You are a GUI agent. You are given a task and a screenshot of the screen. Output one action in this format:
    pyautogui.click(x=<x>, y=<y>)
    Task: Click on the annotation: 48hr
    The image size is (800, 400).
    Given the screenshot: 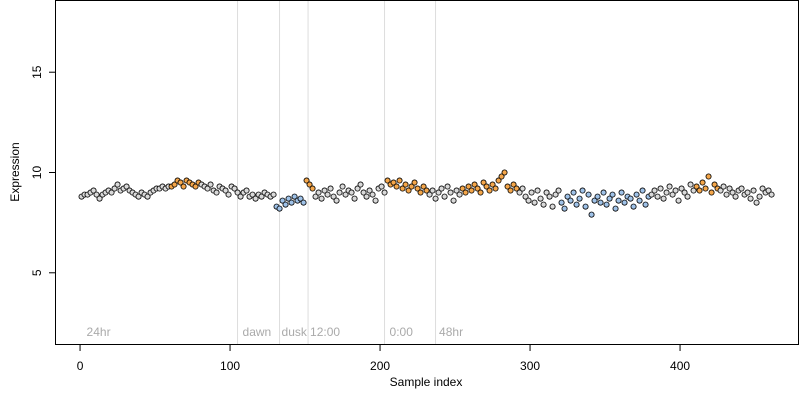 What is the action you would take?
    pyautogui.click(x=451, y=332)
    